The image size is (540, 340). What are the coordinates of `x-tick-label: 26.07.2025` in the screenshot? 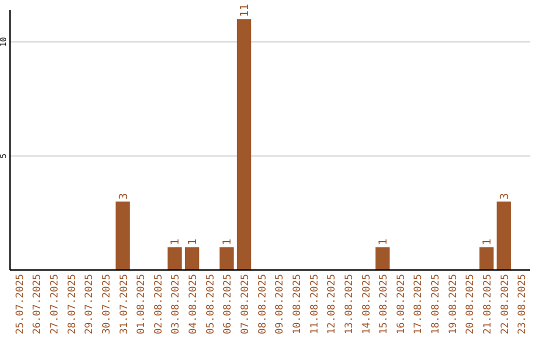 It's located at (38, 304).